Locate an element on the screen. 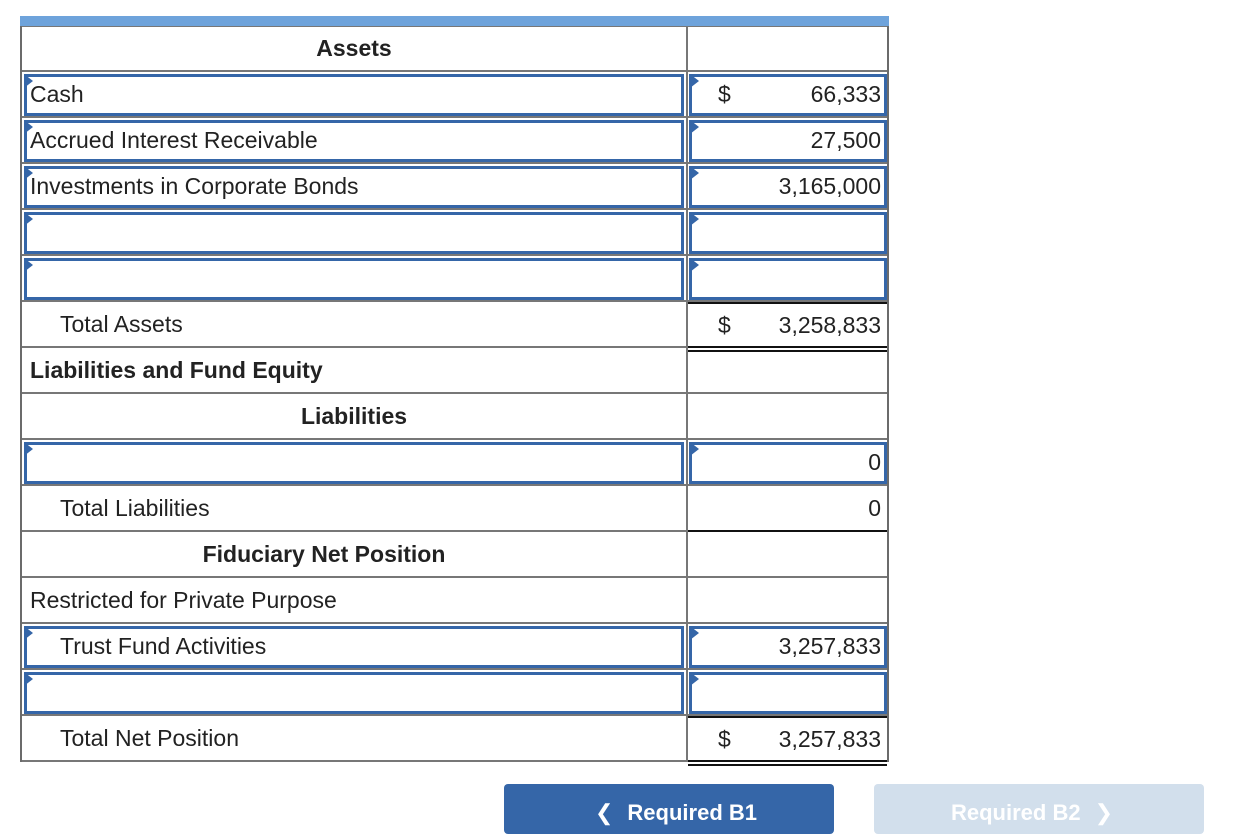  total-net-position-label: Total Net Position is located at coordinates (149, 737).